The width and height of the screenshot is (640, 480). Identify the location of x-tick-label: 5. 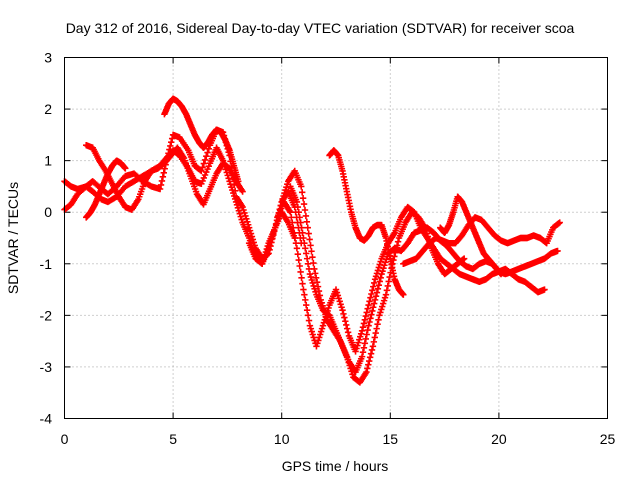
(173, 439).